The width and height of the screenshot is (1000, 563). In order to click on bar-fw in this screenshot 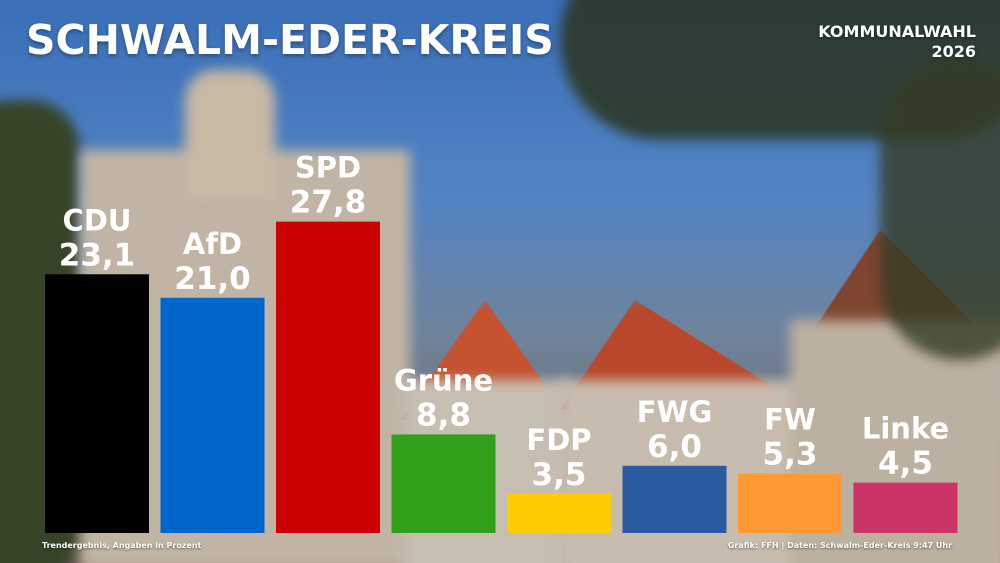, I will do `click(790, 503)`.